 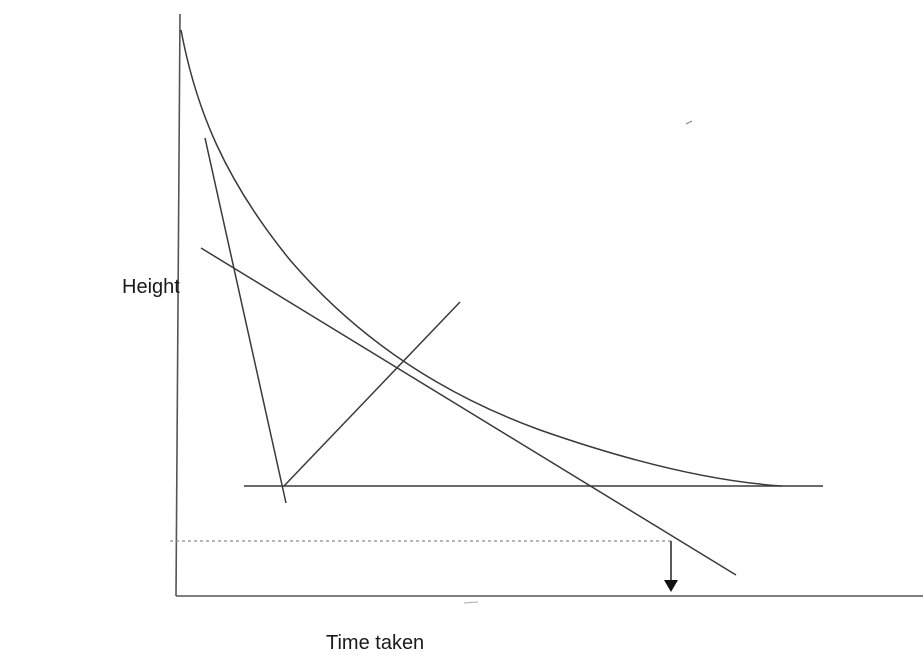 What do you see at coordinates (671, 586) in the screenshot?
I see `down-arrow-icon` at bounding box center [671, 586].